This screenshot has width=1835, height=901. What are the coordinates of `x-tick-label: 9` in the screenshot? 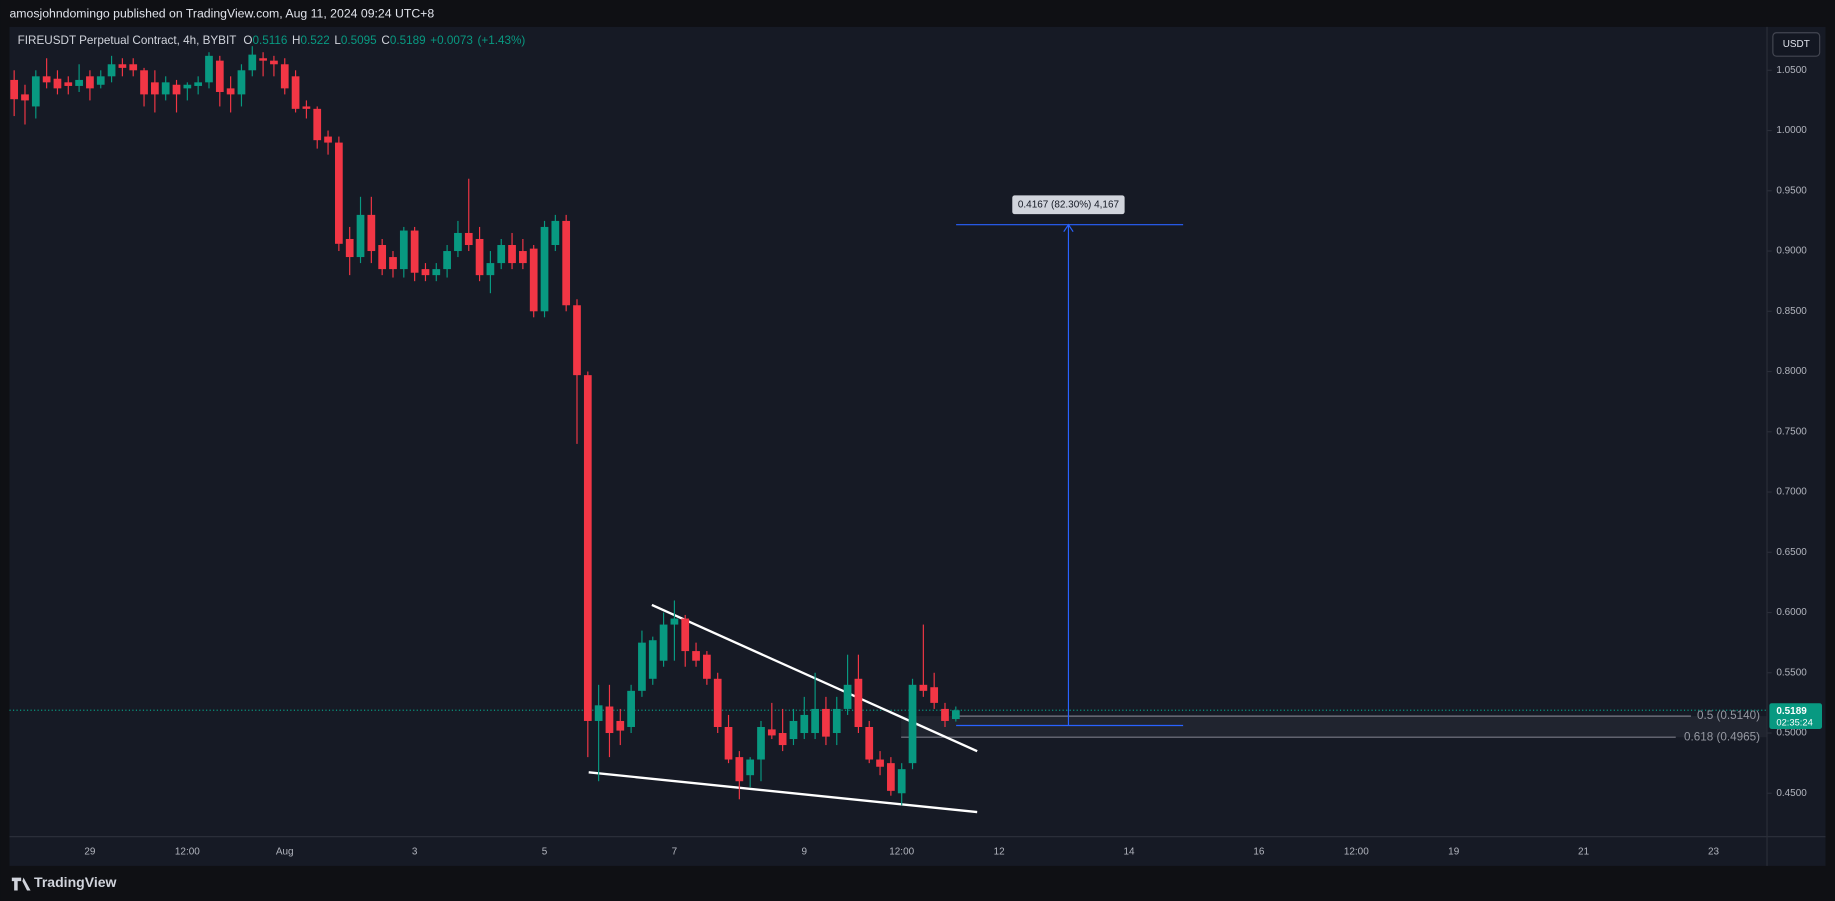 It's located at (805, 851).